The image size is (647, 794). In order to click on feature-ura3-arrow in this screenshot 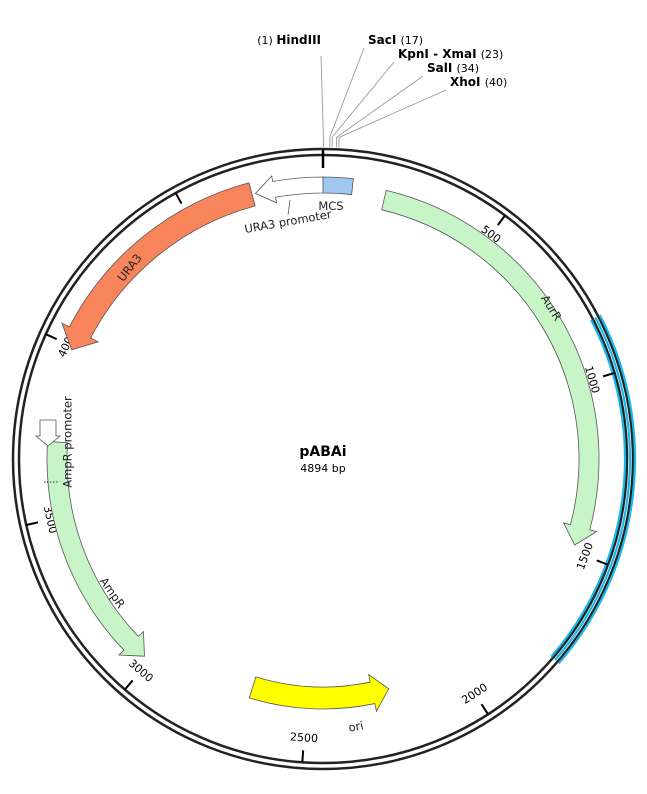, I will do `click(158, 266)`.